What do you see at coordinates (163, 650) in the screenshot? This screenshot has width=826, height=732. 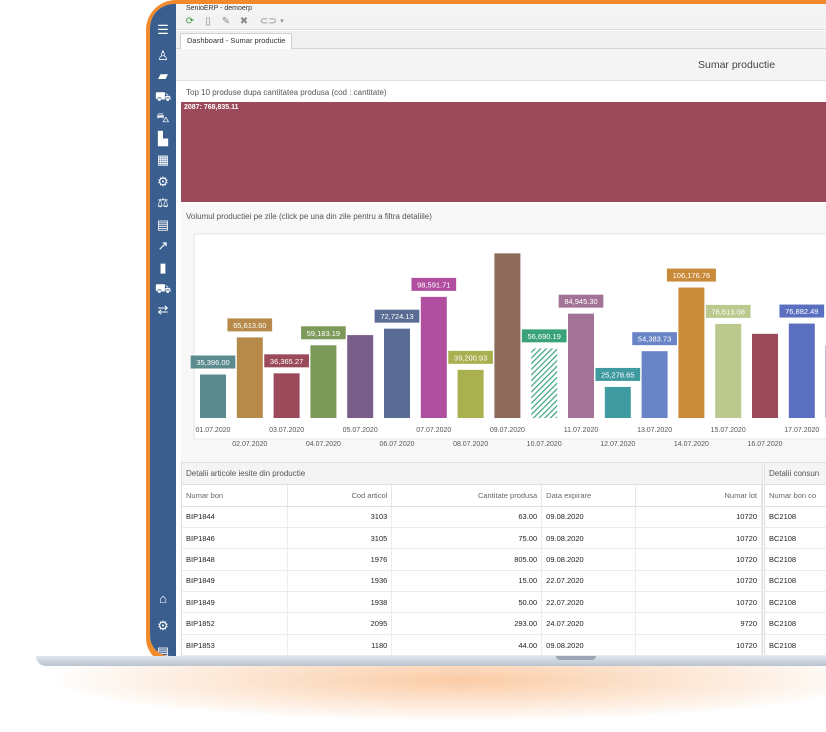 I see `document-icon: ▤` at bounding box center [163, 650].